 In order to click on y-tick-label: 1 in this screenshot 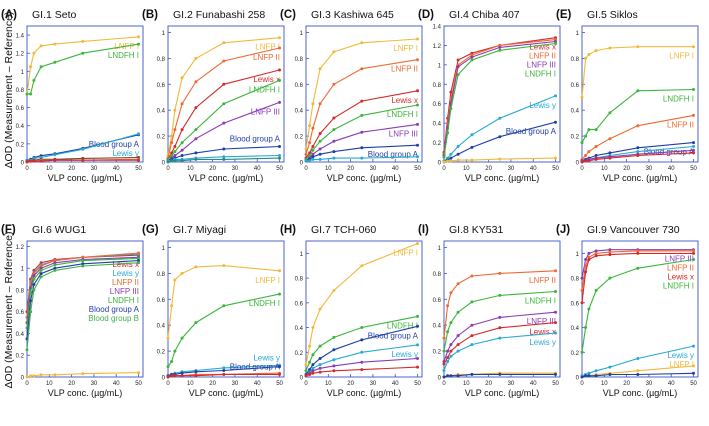, I will do `click(23, 270)`.